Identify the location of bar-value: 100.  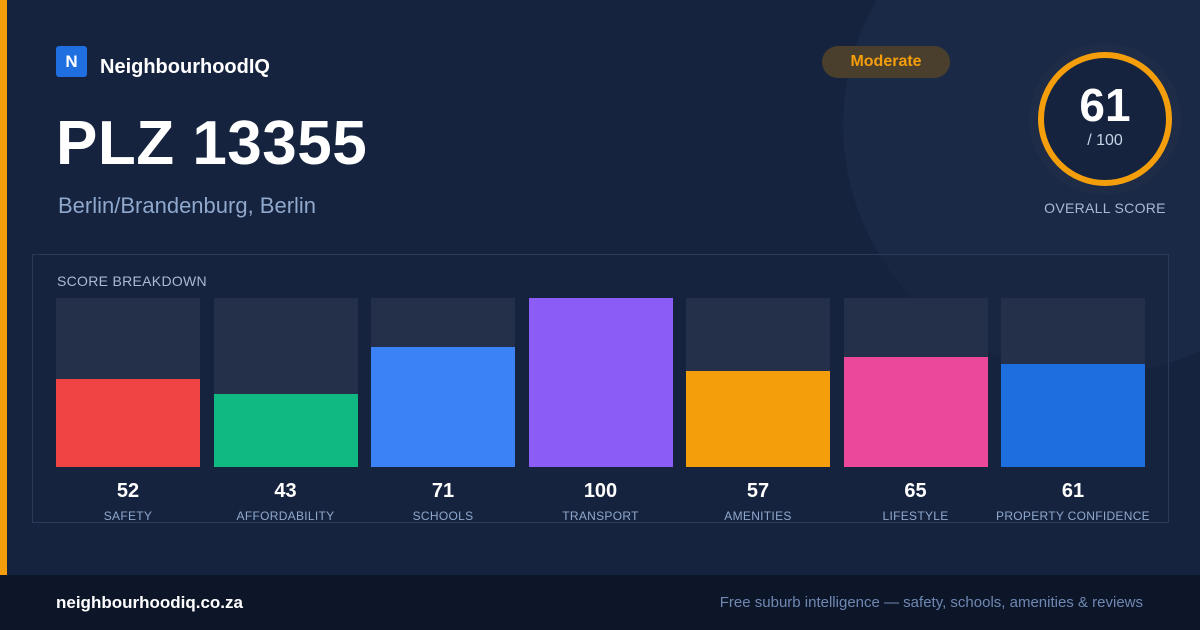
(600, 491).